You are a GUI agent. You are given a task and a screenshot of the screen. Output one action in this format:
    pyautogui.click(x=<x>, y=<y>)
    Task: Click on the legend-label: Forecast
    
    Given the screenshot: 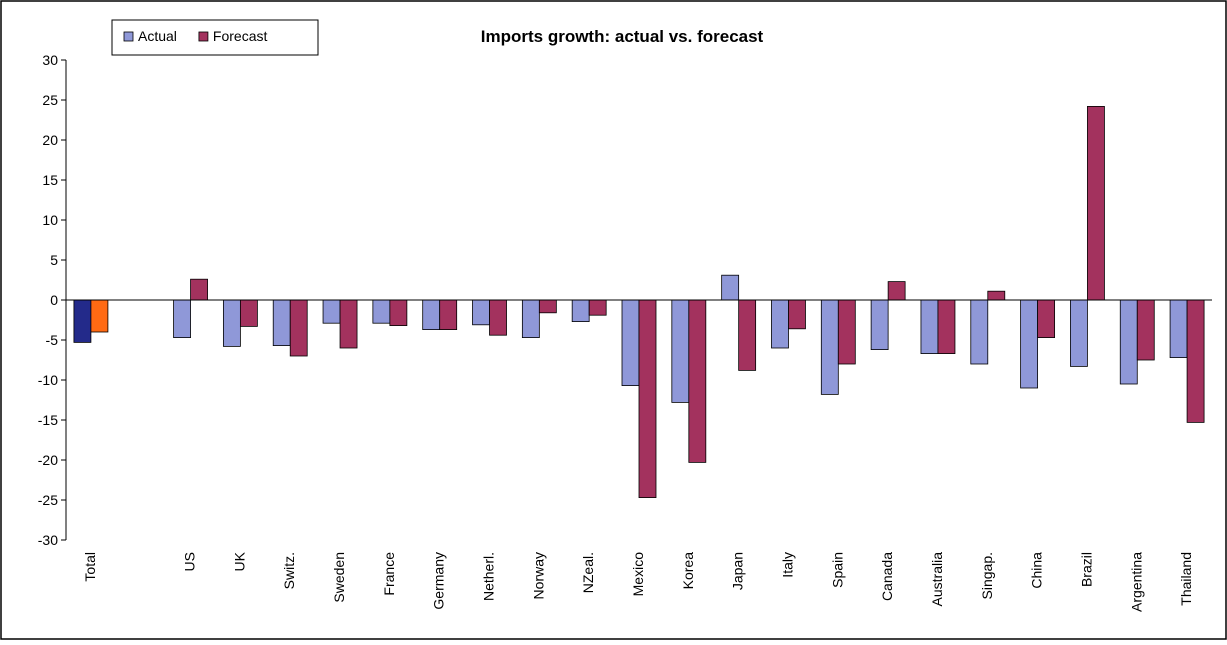 What is the action you would take?
    pyautogui.click(x=240, y=36)
    